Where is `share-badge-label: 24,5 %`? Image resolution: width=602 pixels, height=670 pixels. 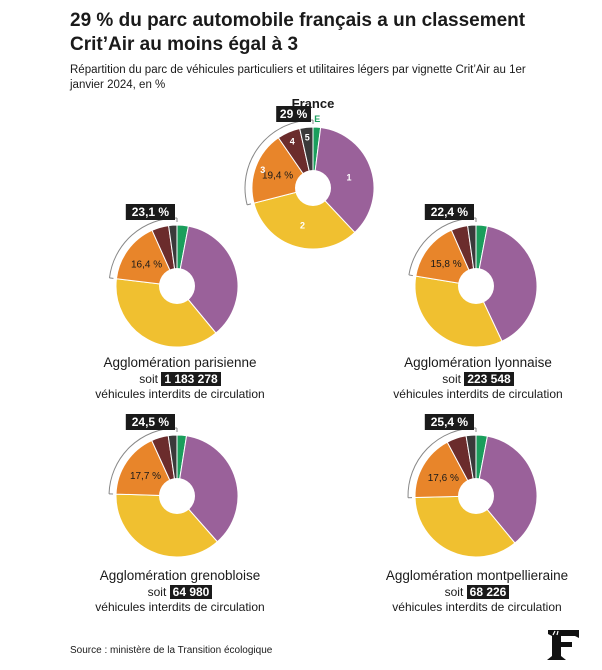
share-badge-label: 24,5 % is located at coordinates (151, 422).